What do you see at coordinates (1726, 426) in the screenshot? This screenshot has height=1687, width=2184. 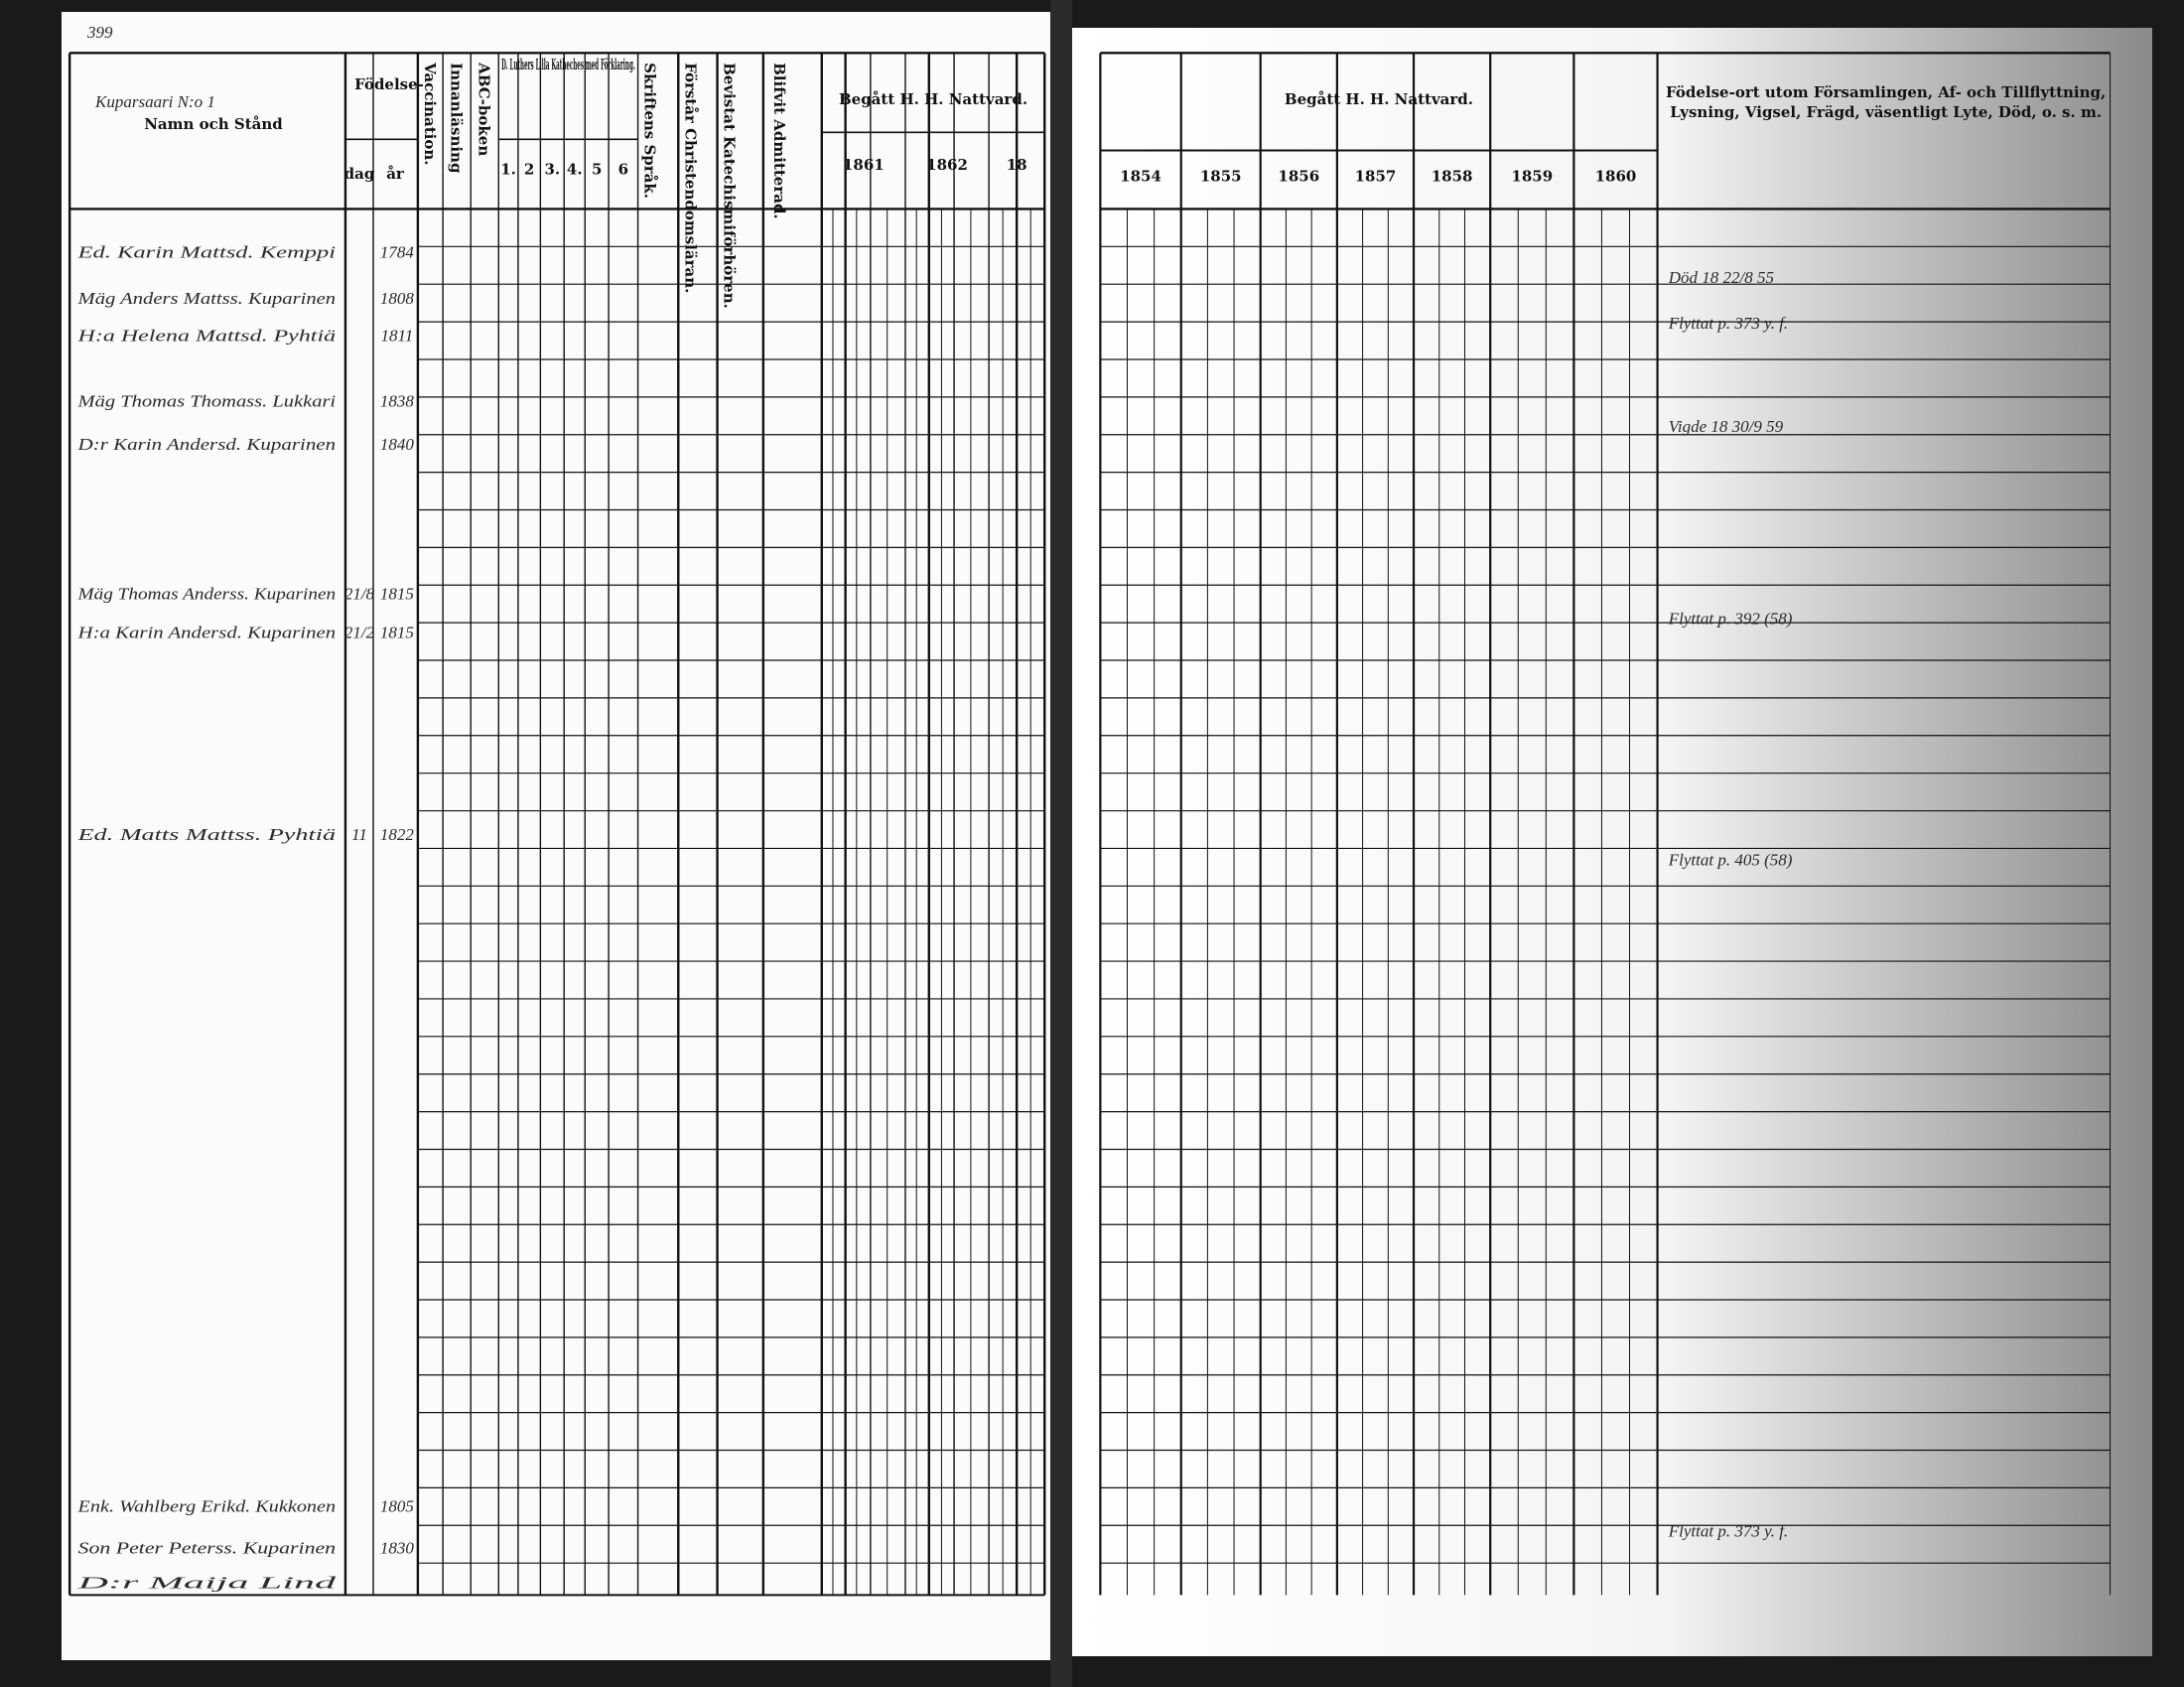 I see `remark: Vigde 18 30/9 59` at bounding box center [1726, 426].